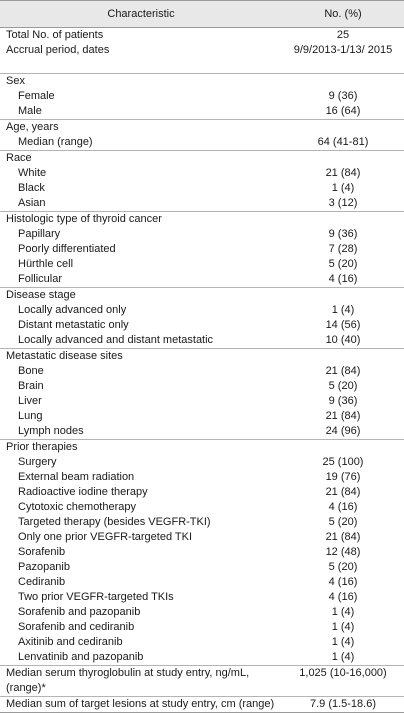 The height and width of the screenshot is (713, 404). What do you see at coordinates (343, 681) in the screenshot?
I see `row-value: 1,025 (10-16,000)` at bounding box center [343, 681].